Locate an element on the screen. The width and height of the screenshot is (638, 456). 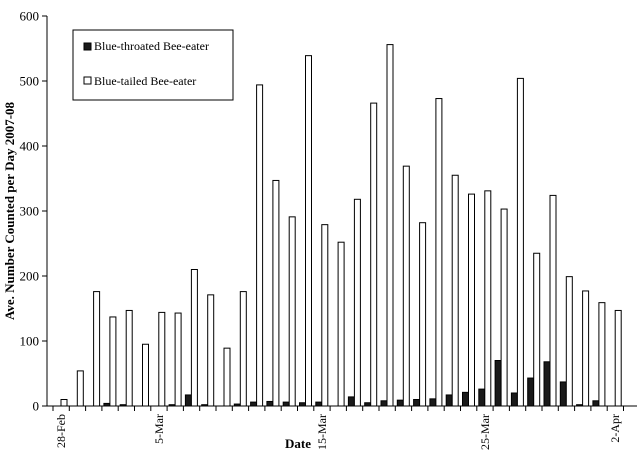
legend-box is located at coordinates (153, 65).